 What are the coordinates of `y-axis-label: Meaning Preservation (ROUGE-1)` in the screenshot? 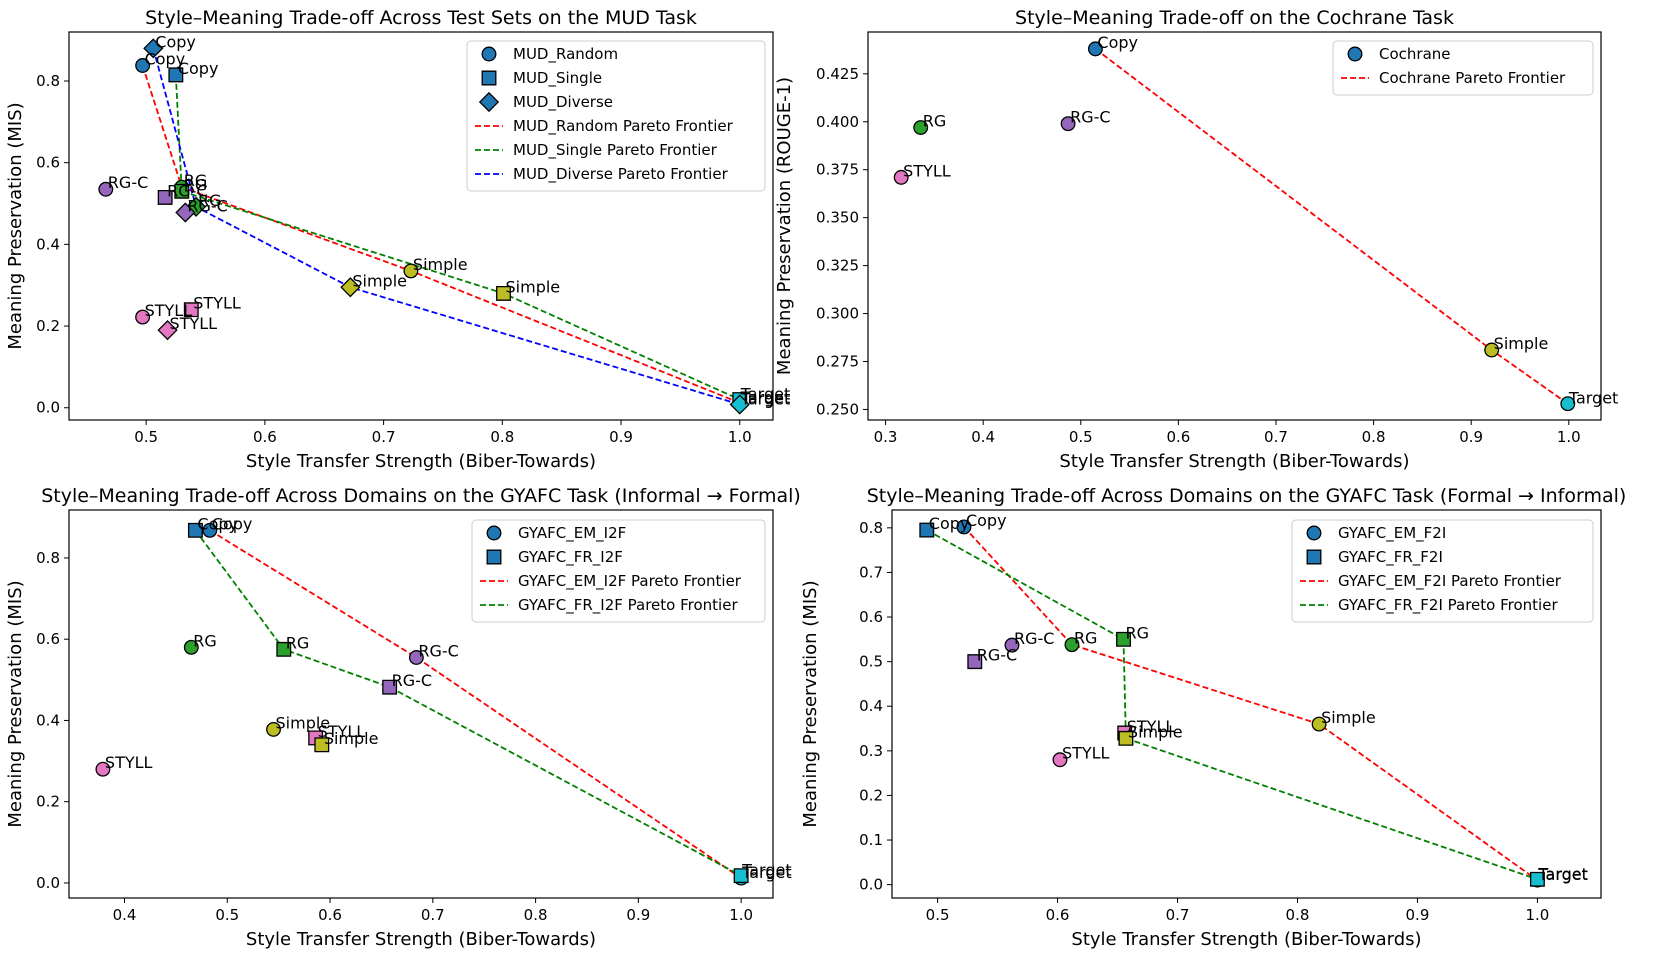 It's located at (784, 226).